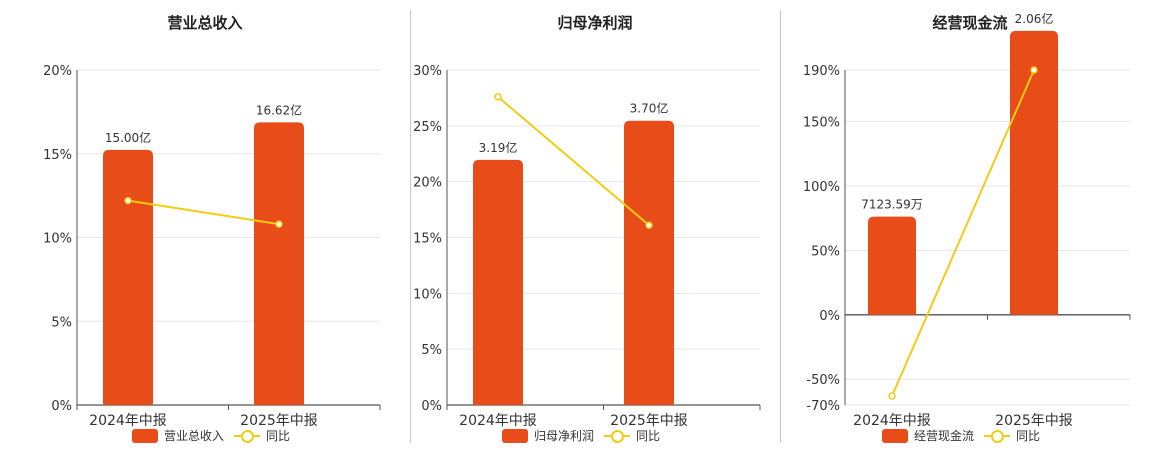 Image resolution: width=1160 pixels, height=450 pixels. Describe the element at coordinates (205, 23) in the screenshot. I see `chart-title: 营业总收入` at that location.